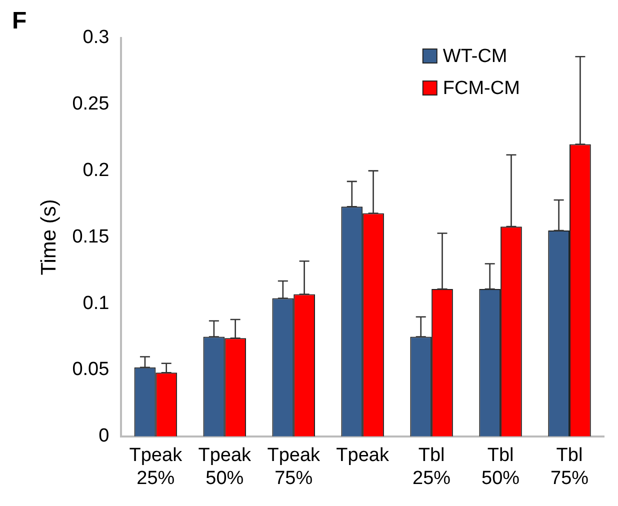 This screenshot has width=618, height=506. Describe the element at coordinates (569, 467) in the screenshot. I see `x-tick-label: Tbl 75%` at that location.